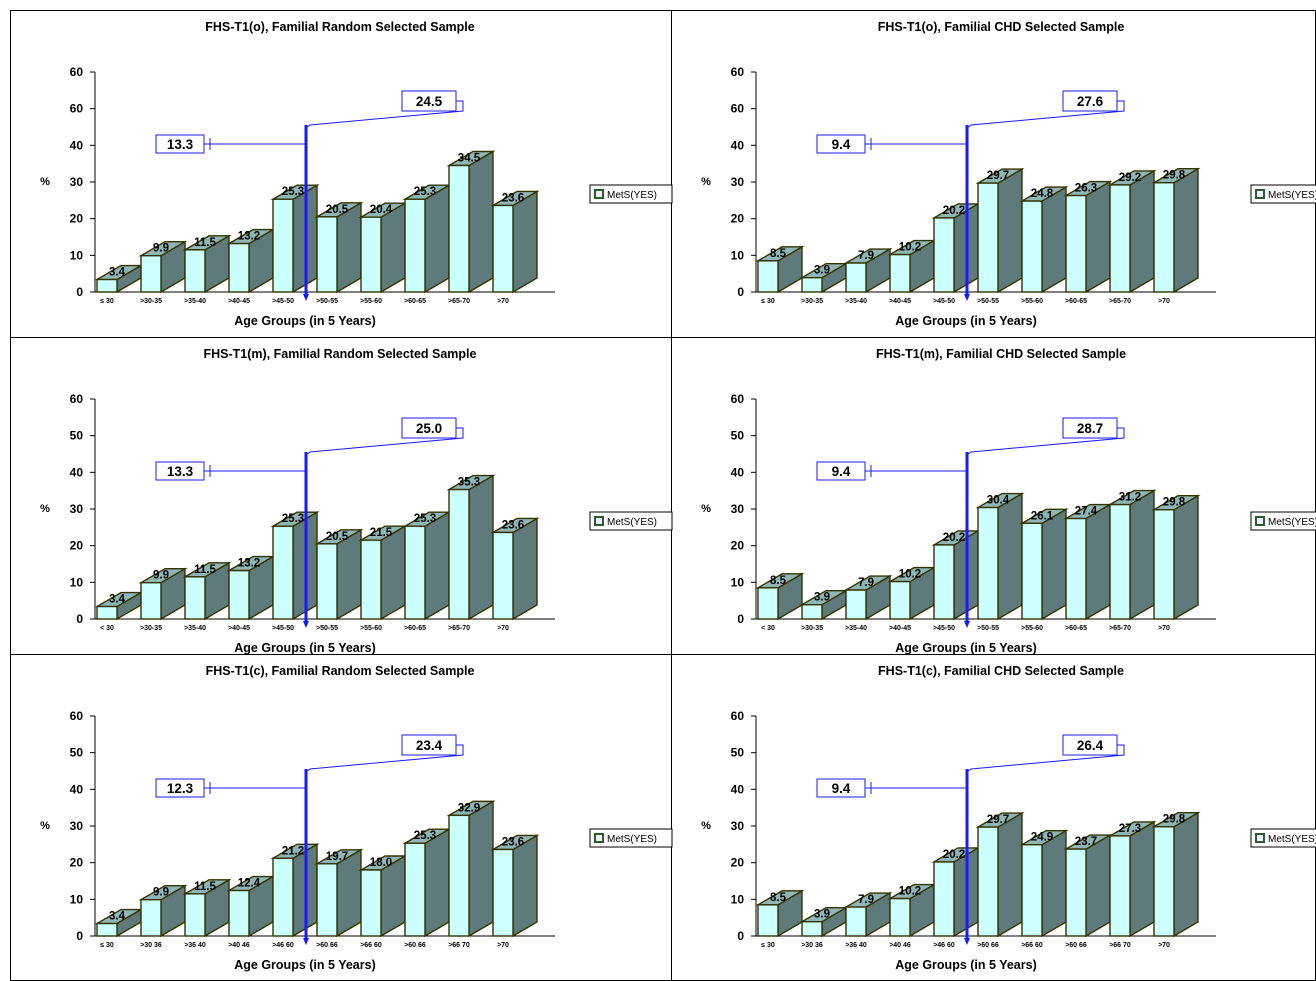  I want to click on bar-value-label: 34.5, so click(469, 159).